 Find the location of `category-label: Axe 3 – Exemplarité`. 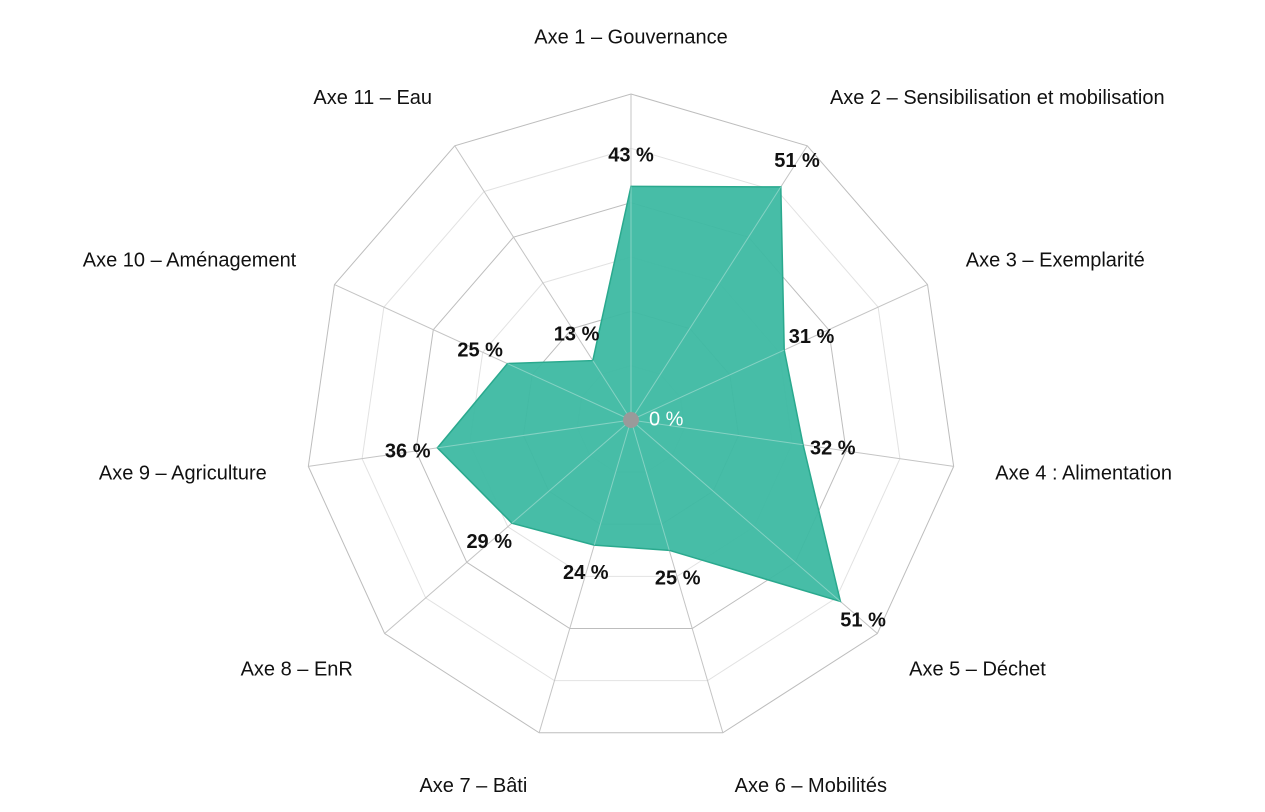

category-label: Axe 3 – Exemplarité is located at coordinates (1055, 261).